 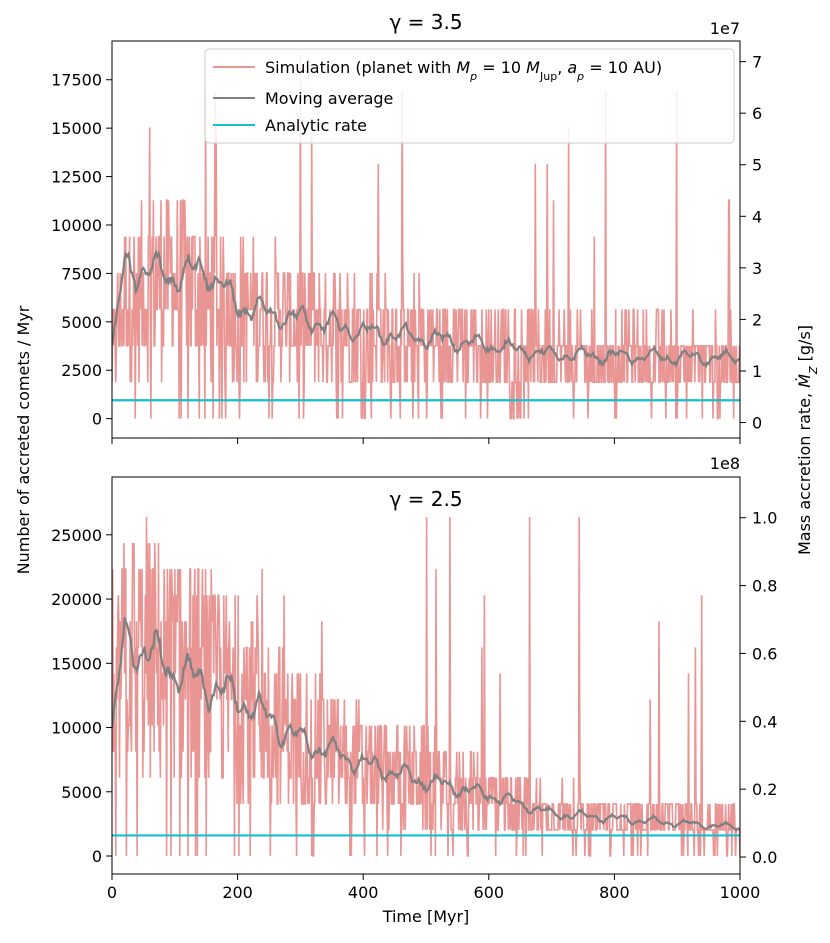 I want to click on y2-tick-label: 0.2, so click(x=764, y=789).